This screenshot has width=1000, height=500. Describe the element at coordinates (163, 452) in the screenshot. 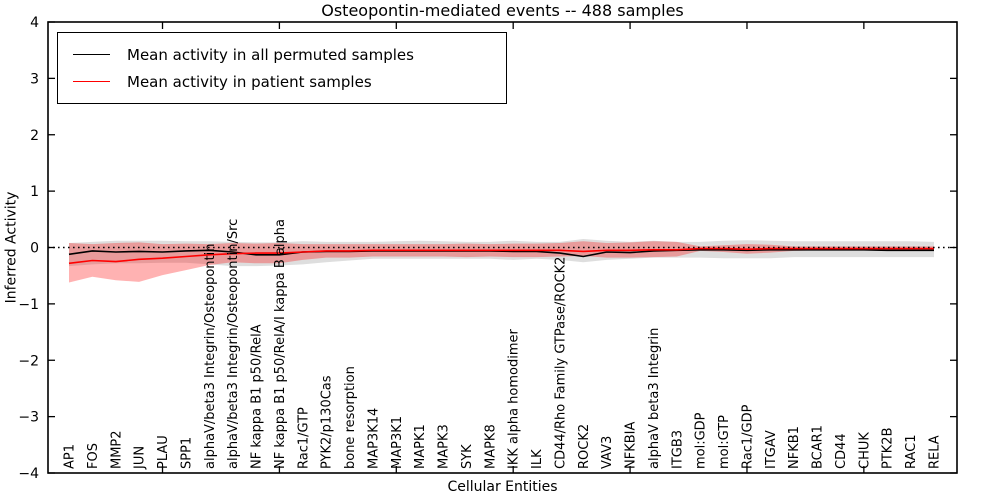

I see `x-tick-label: PLAU` at that location.